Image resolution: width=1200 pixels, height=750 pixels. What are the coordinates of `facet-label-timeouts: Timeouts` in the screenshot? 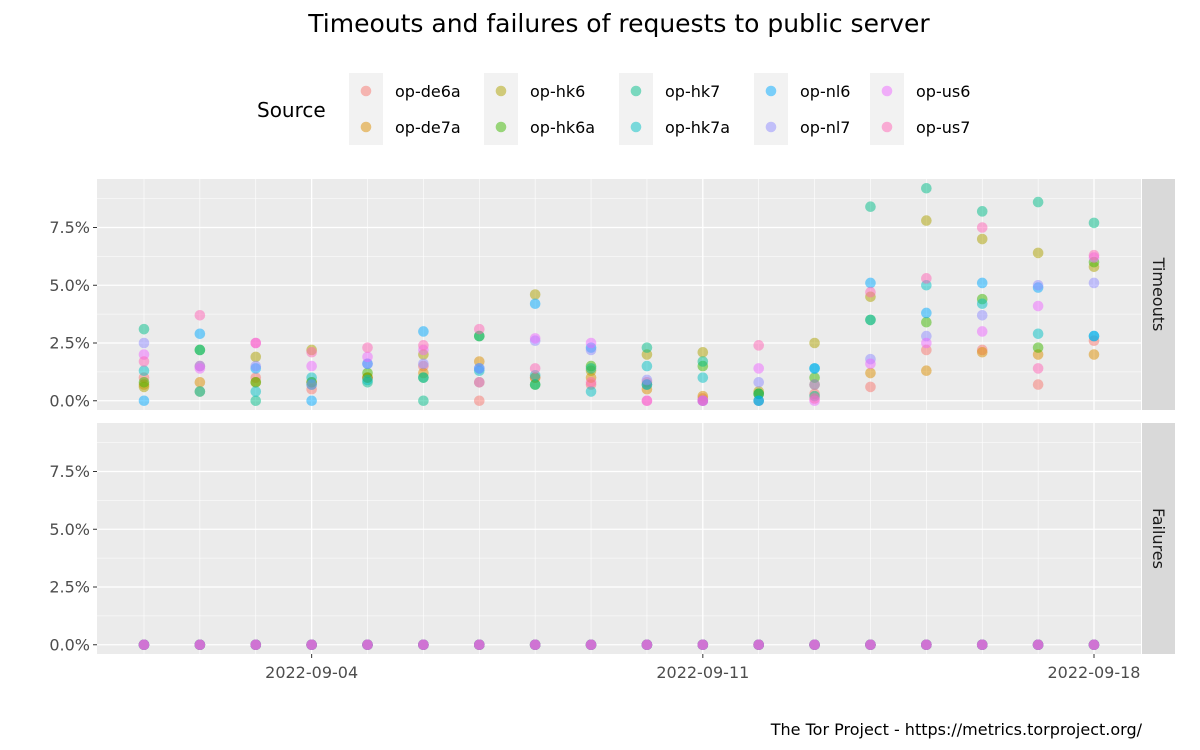 It's located at (1158, 294).